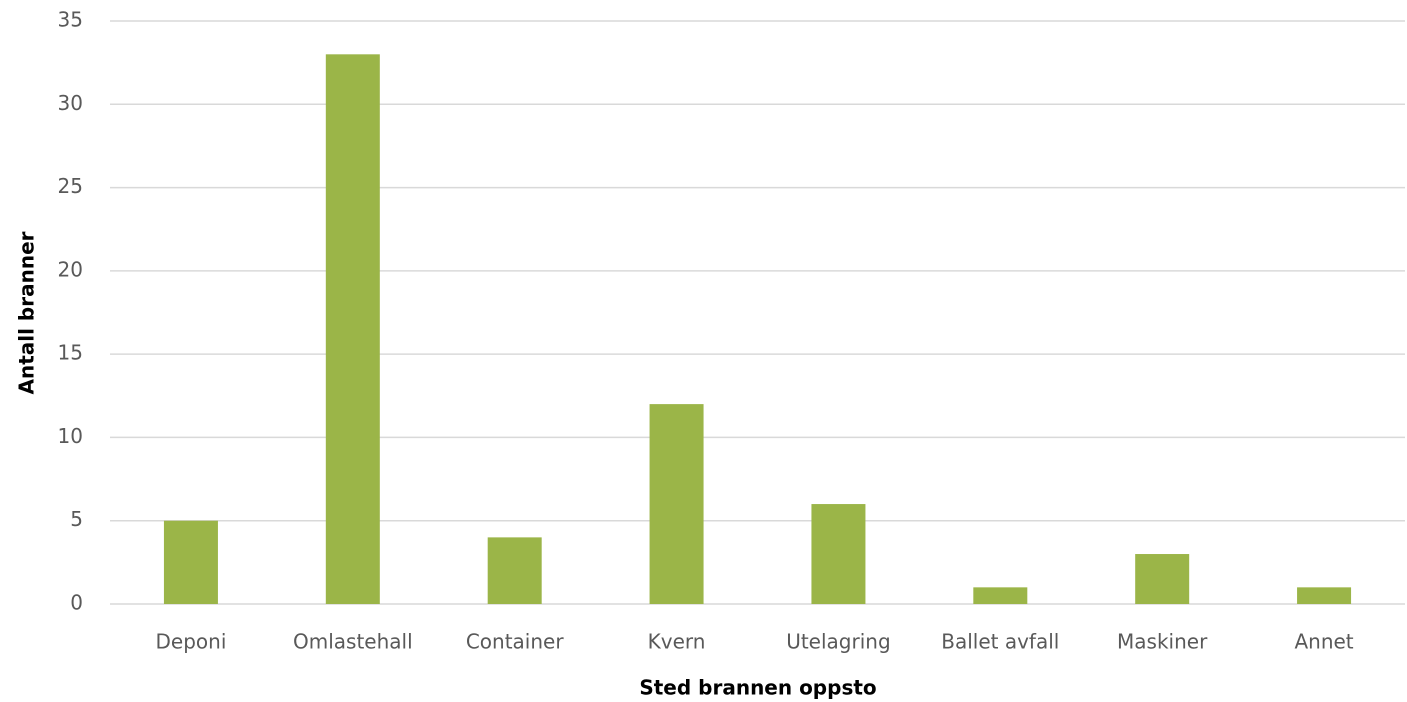 This screenshot has height=702, width=1407. I want to click on x-tick-label: Container, so click(515, 642).